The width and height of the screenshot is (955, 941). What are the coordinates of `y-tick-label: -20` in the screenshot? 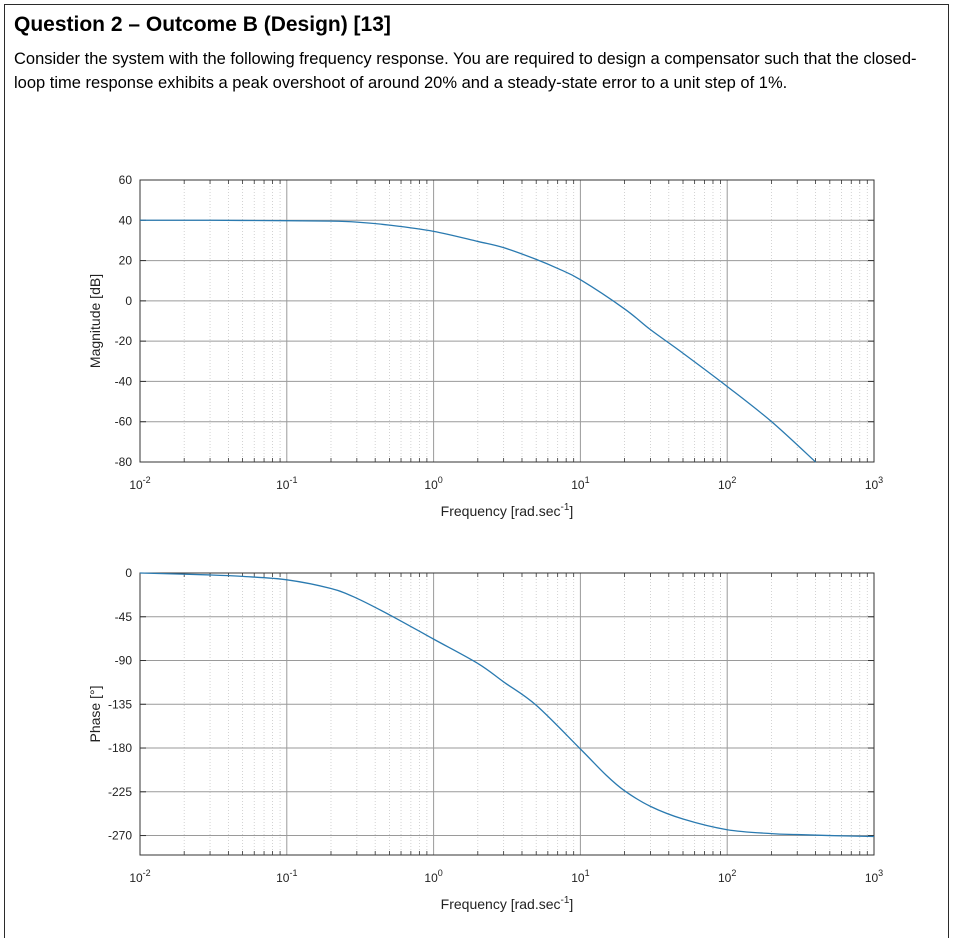 It's located at (124, 341).